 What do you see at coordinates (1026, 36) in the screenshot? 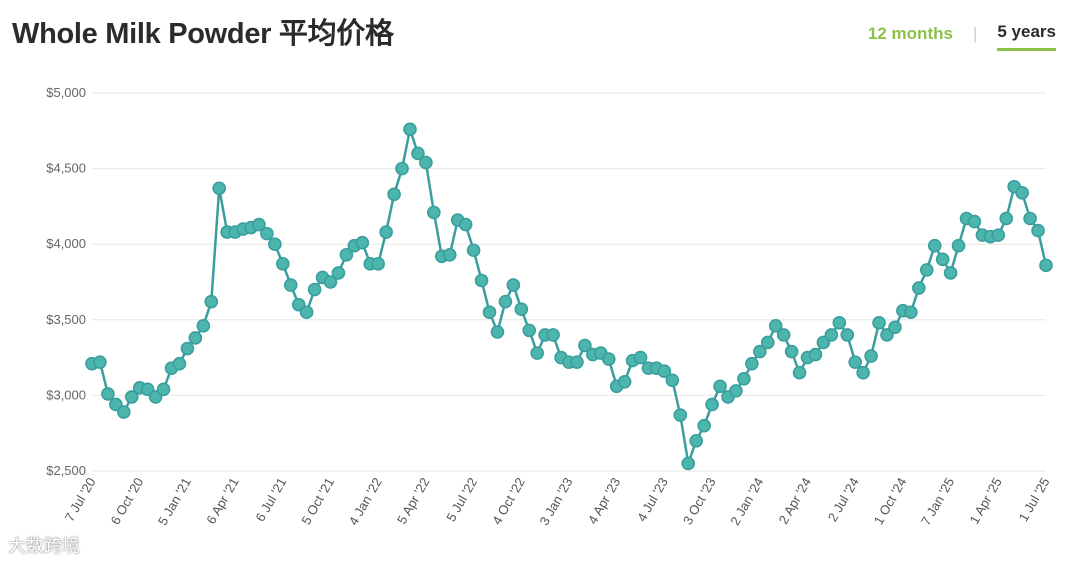
I see `range-5-years-button: 5 years` at bounding box center [1026, 36].